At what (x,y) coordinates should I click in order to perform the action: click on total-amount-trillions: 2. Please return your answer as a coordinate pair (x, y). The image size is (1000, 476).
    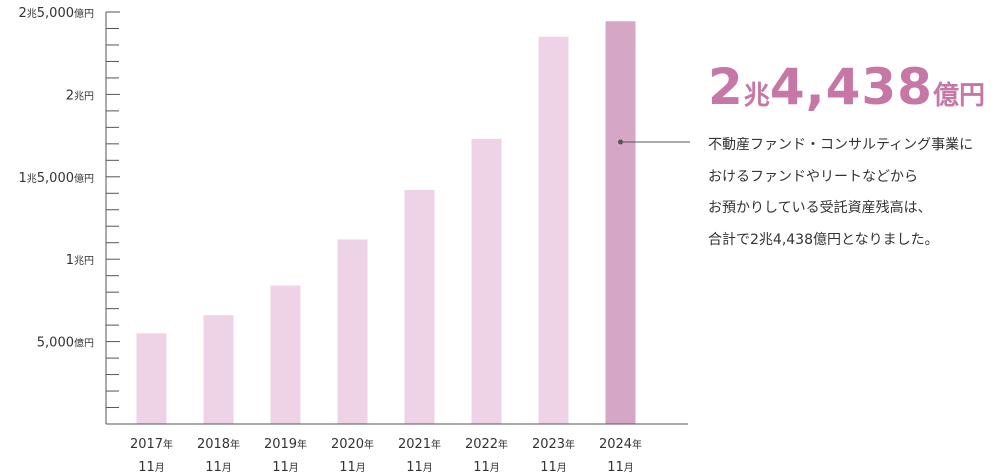
    Looking at the image, I should click on (726, 87).